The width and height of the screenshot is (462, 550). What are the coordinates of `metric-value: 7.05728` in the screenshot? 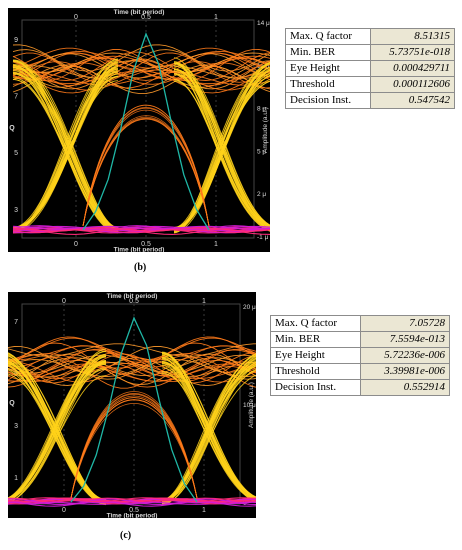 It's located at (405, 323).